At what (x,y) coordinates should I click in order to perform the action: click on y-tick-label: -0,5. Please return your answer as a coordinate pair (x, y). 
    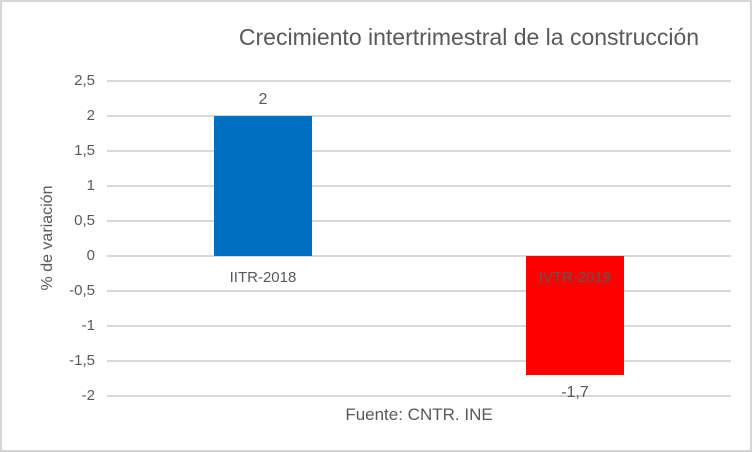
    Looking at the image, I should click on (82, 290).